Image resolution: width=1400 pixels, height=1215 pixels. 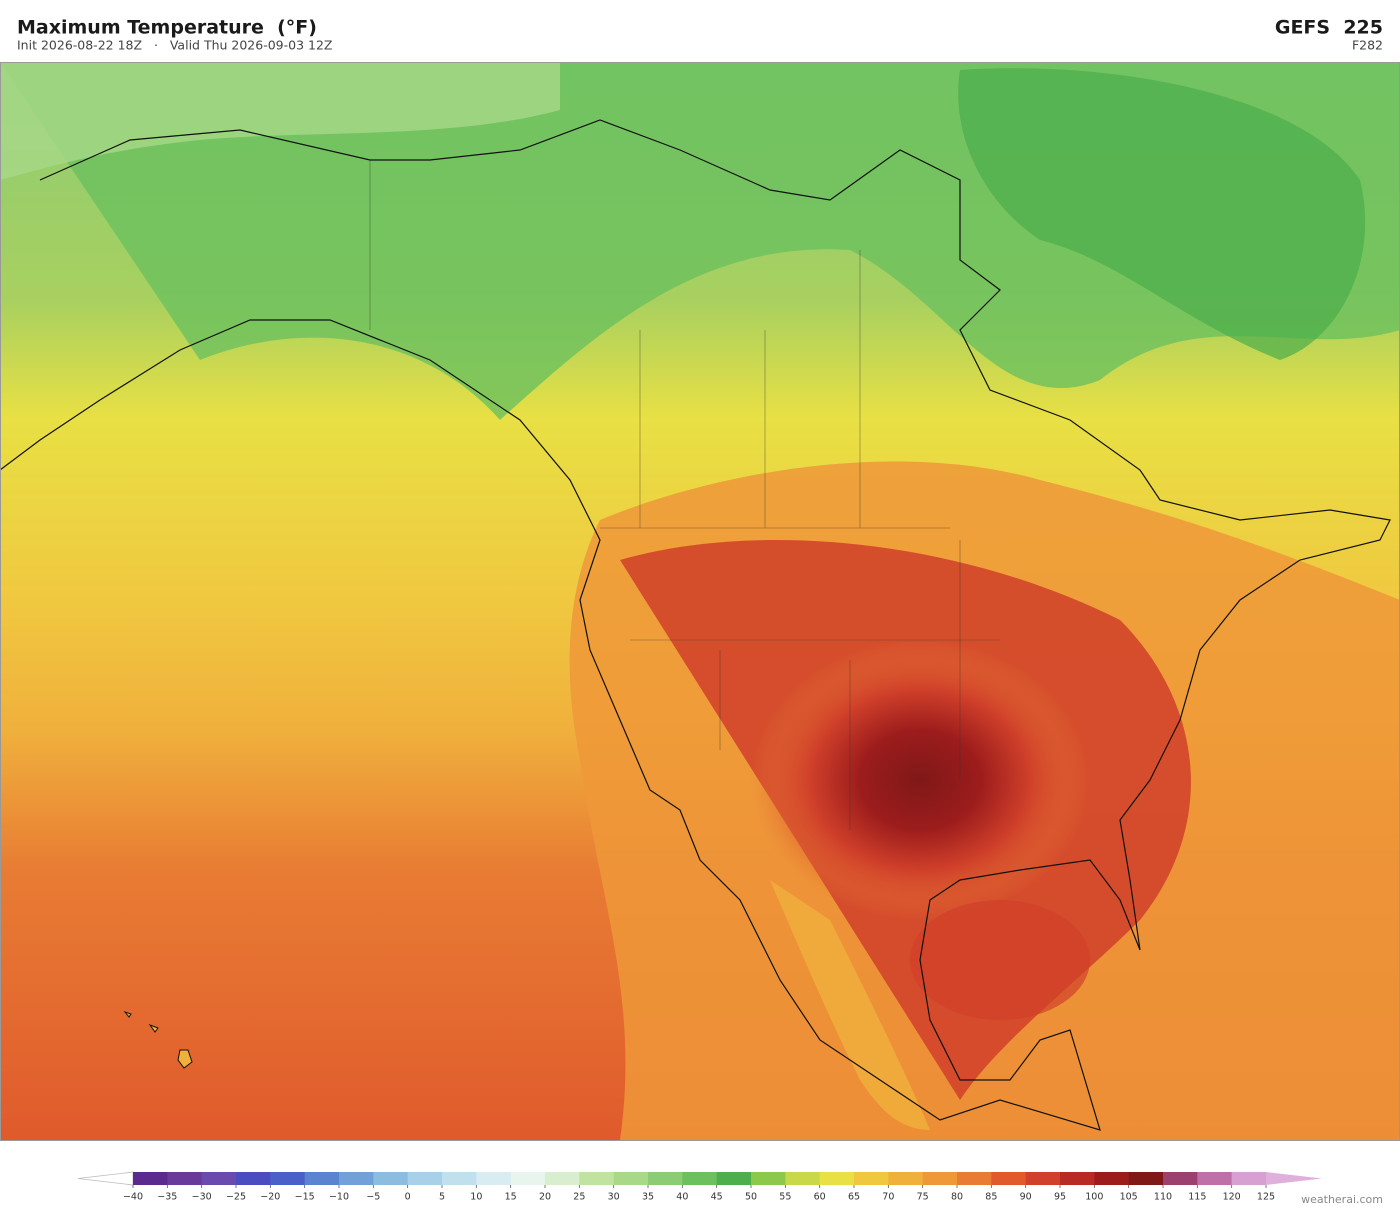 I want to click on colorbar-tick-label: 10, so click(x=476, y=1197).